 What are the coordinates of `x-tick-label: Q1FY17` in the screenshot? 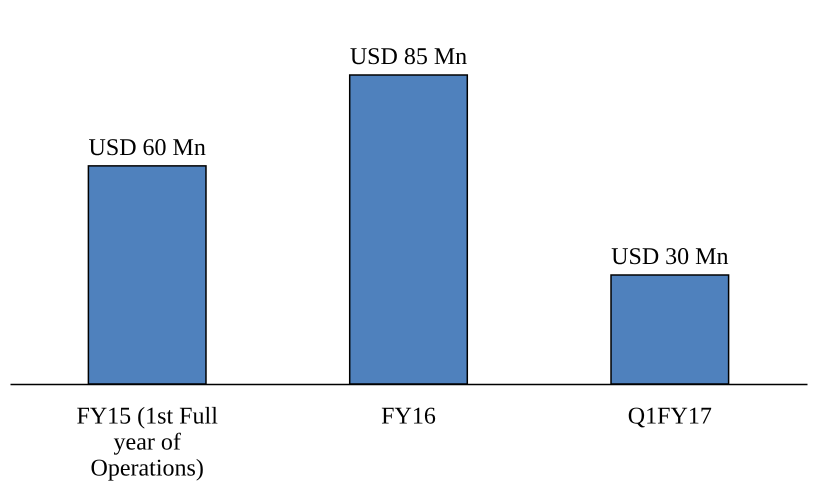 It's located at (670, 417).